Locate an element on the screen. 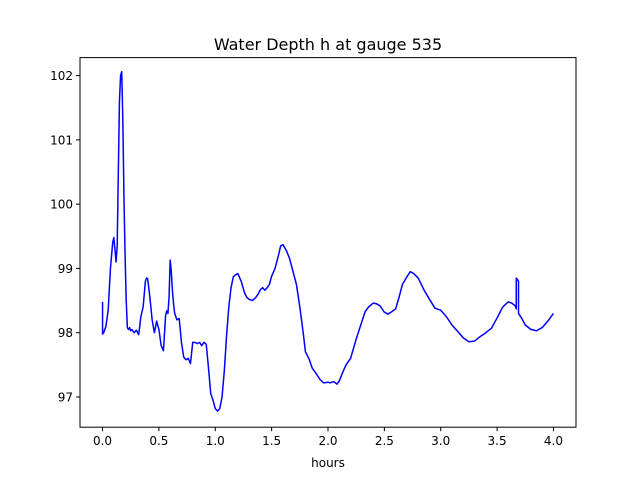  y-axis-ticks: 97 98 99 100 101 102 is located at coordinates (65, 236).